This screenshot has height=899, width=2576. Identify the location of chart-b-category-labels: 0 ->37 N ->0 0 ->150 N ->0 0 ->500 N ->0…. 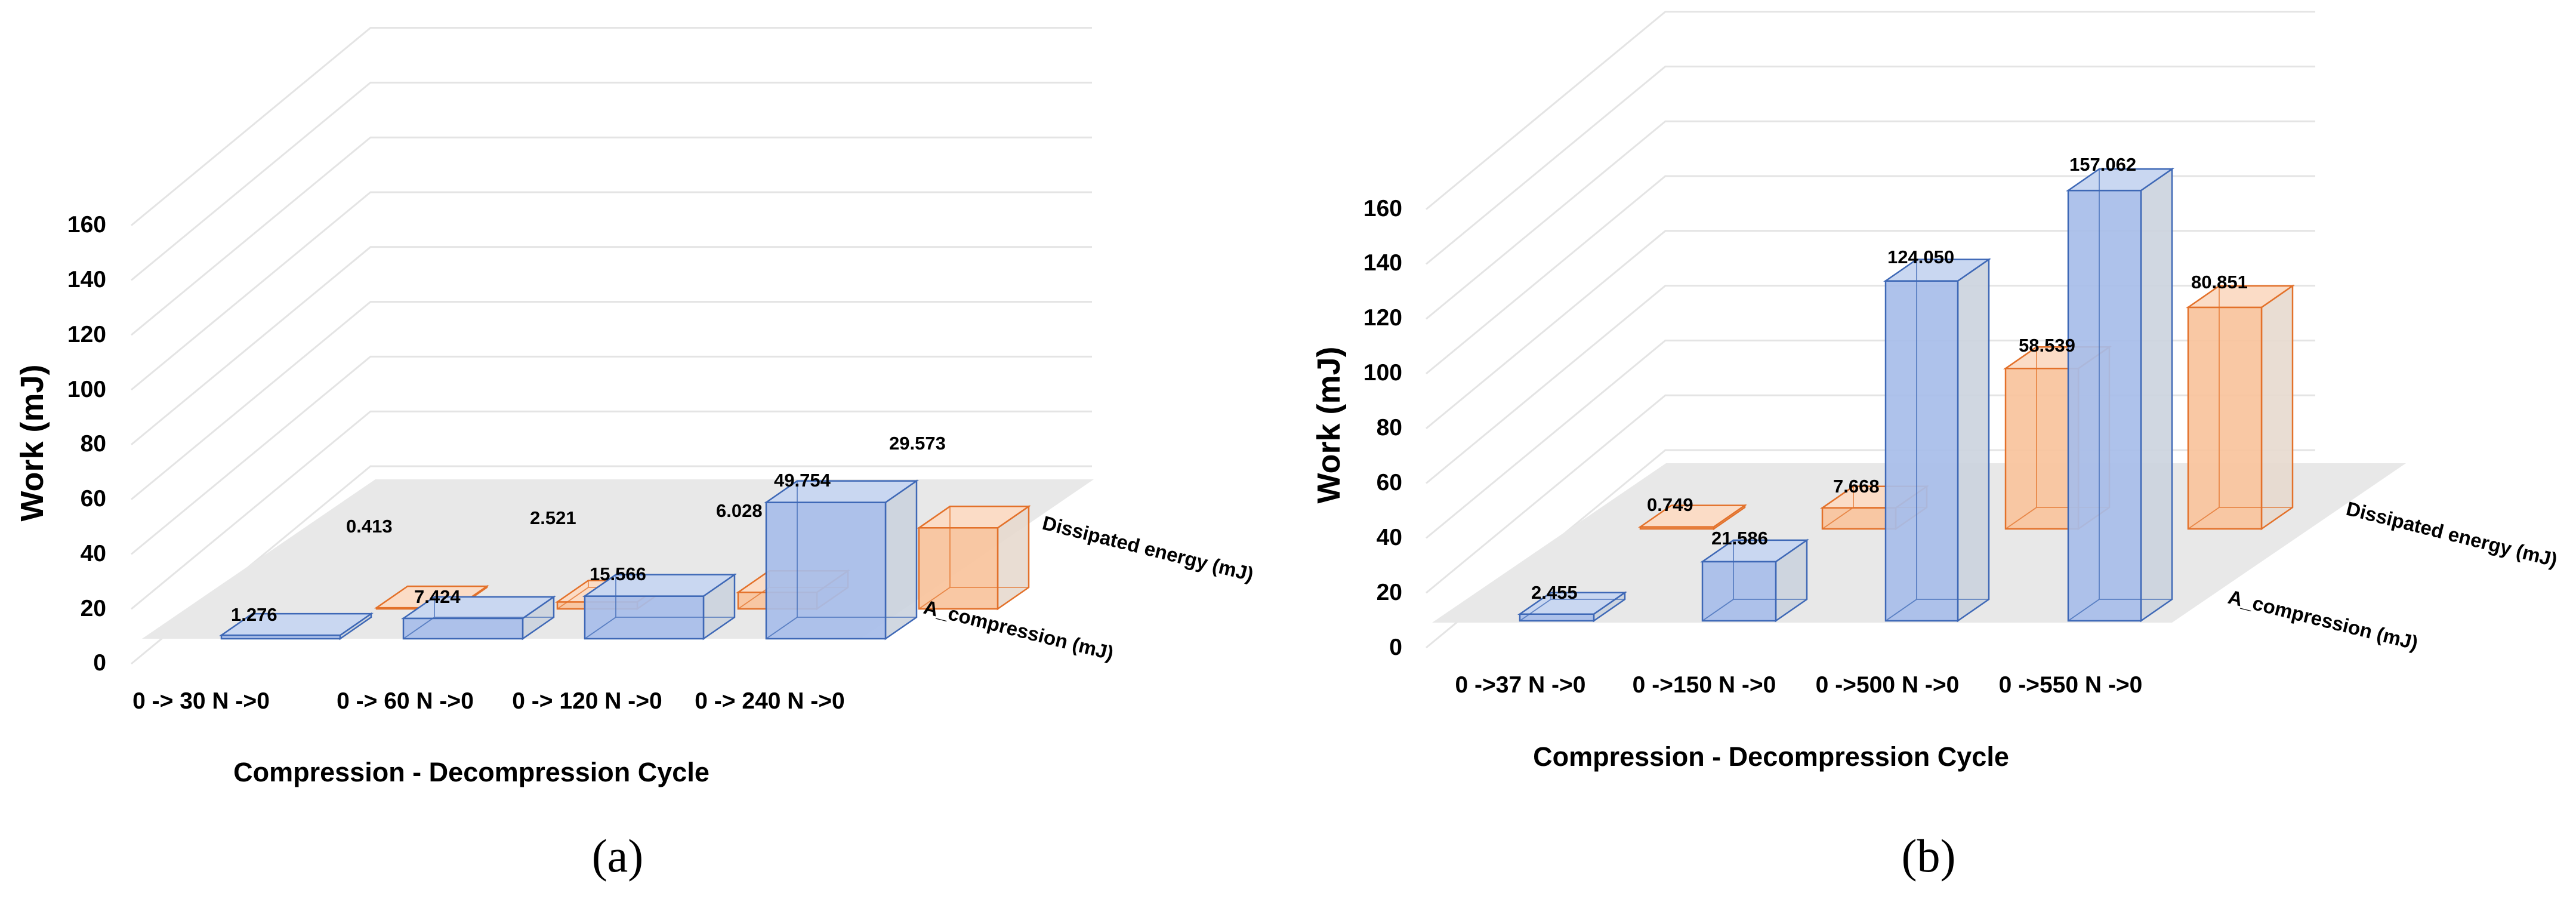
(1799, 685).